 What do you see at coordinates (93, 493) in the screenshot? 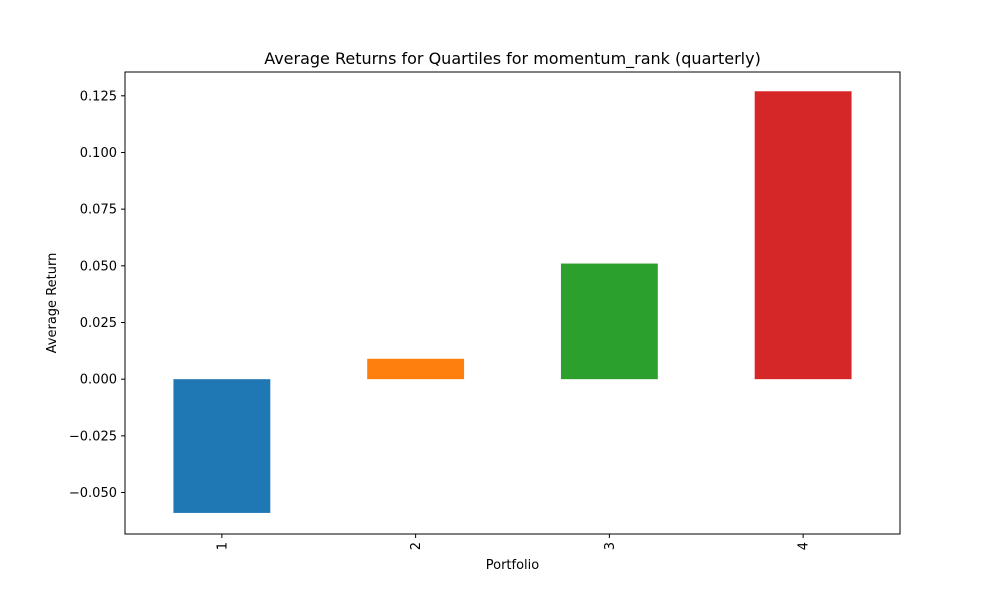
I see `y-tick-label: −0.050` at bounding box center [93, 493].